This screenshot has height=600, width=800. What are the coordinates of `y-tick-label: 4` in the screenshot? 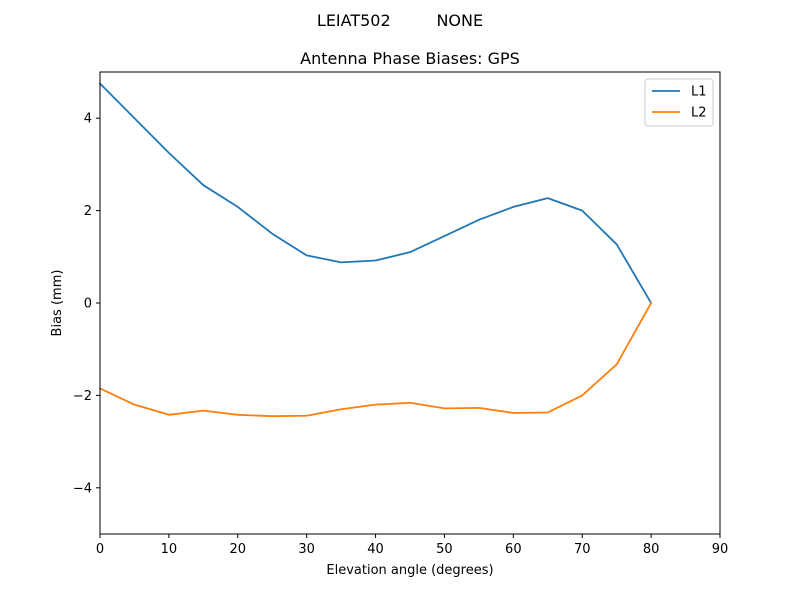 It's located at (88, 119).